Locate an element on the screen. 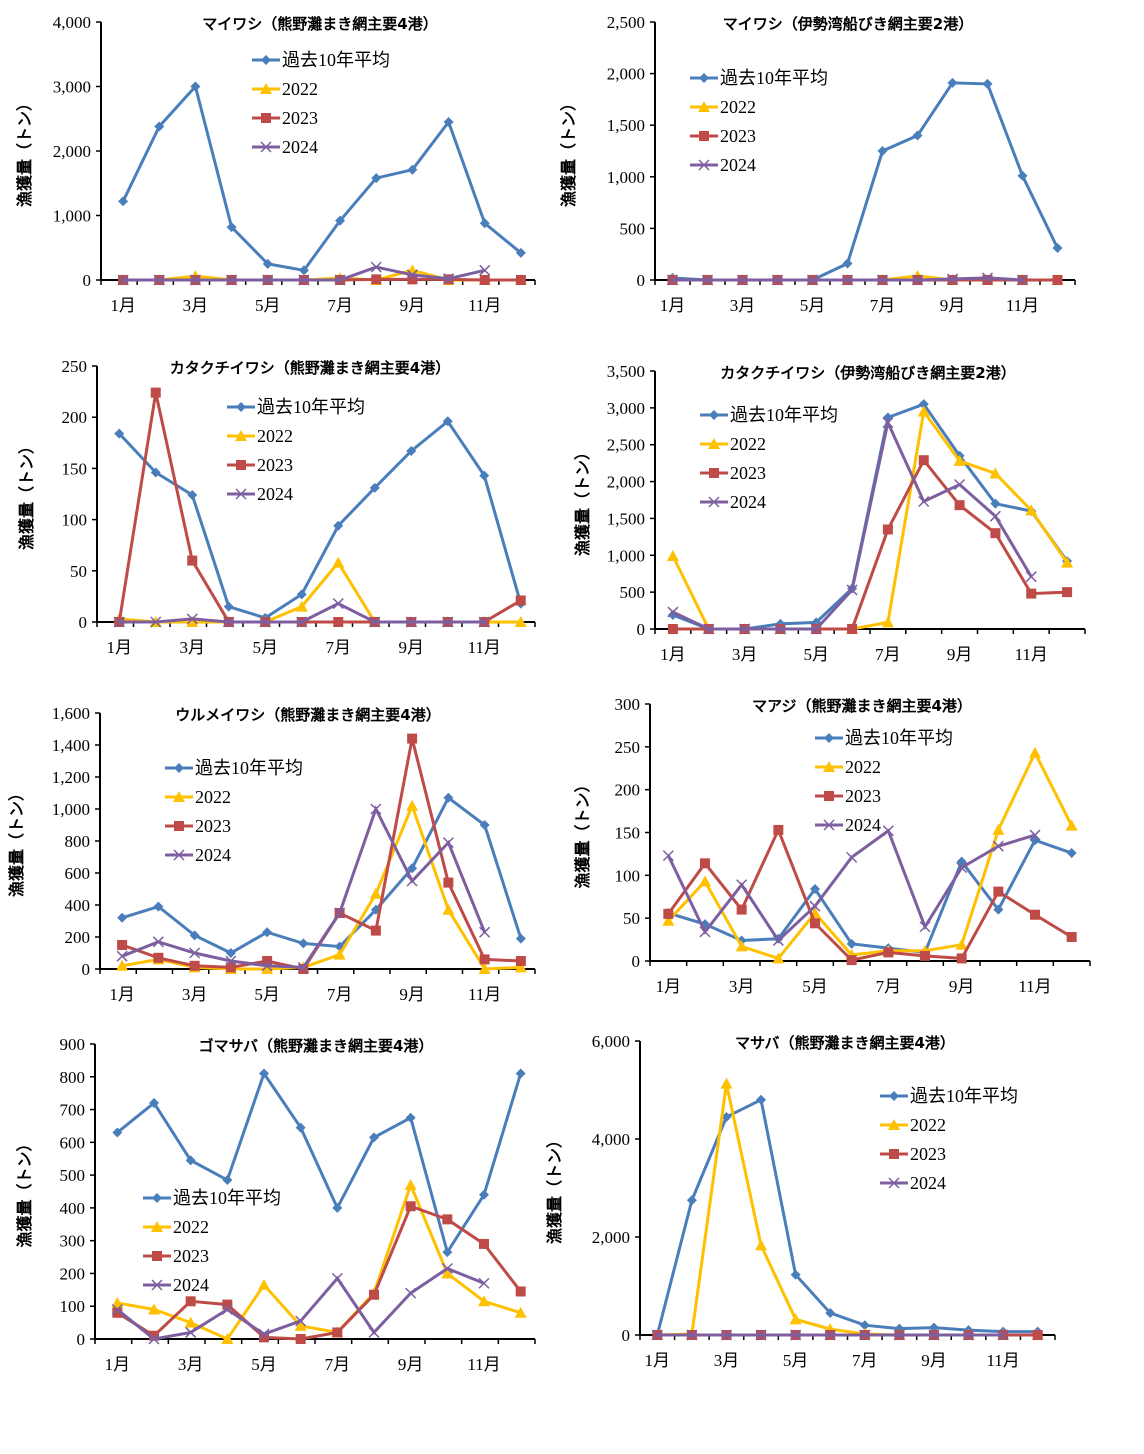  y-tick-label: 600 is located at coordinates (73, 1142).